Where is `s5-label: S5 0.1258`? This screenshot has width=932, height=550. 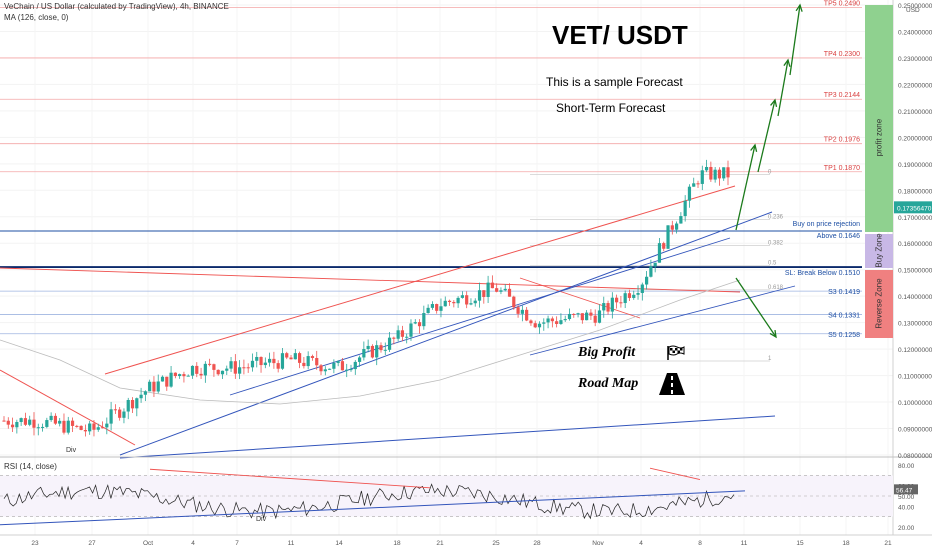
s5-label: S5 0.1258 is located at coordinates (844, 335).